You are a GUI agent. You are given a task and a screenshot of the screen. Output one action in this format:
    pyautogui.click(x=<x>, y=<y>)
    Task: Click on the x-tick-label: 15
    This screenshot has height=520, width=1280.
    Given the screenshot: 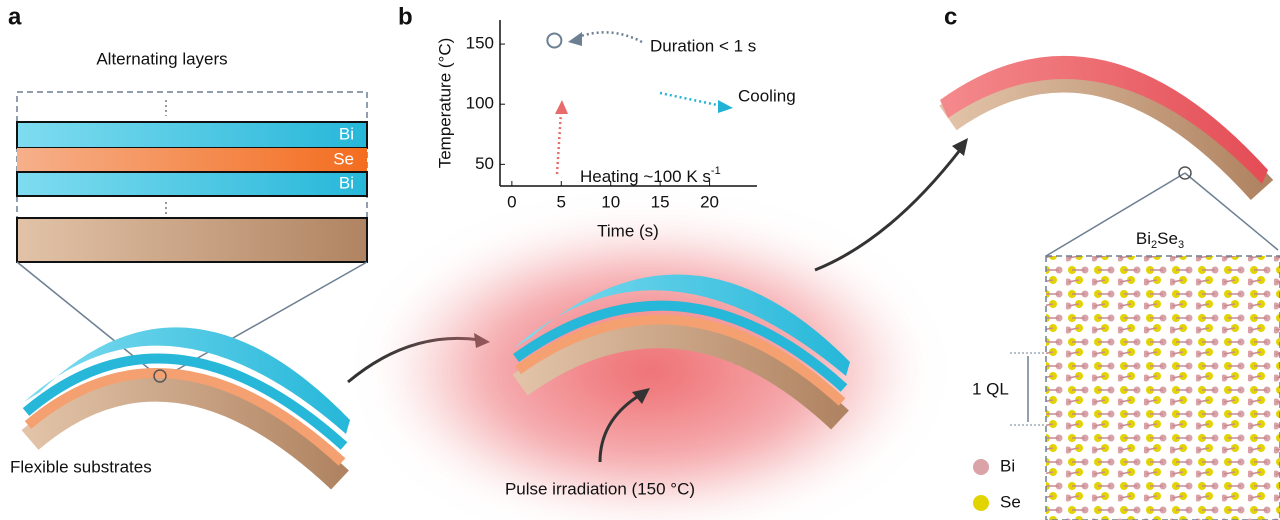 What is the action you would take?
    pyautogui.click(x=660, y=201)
    